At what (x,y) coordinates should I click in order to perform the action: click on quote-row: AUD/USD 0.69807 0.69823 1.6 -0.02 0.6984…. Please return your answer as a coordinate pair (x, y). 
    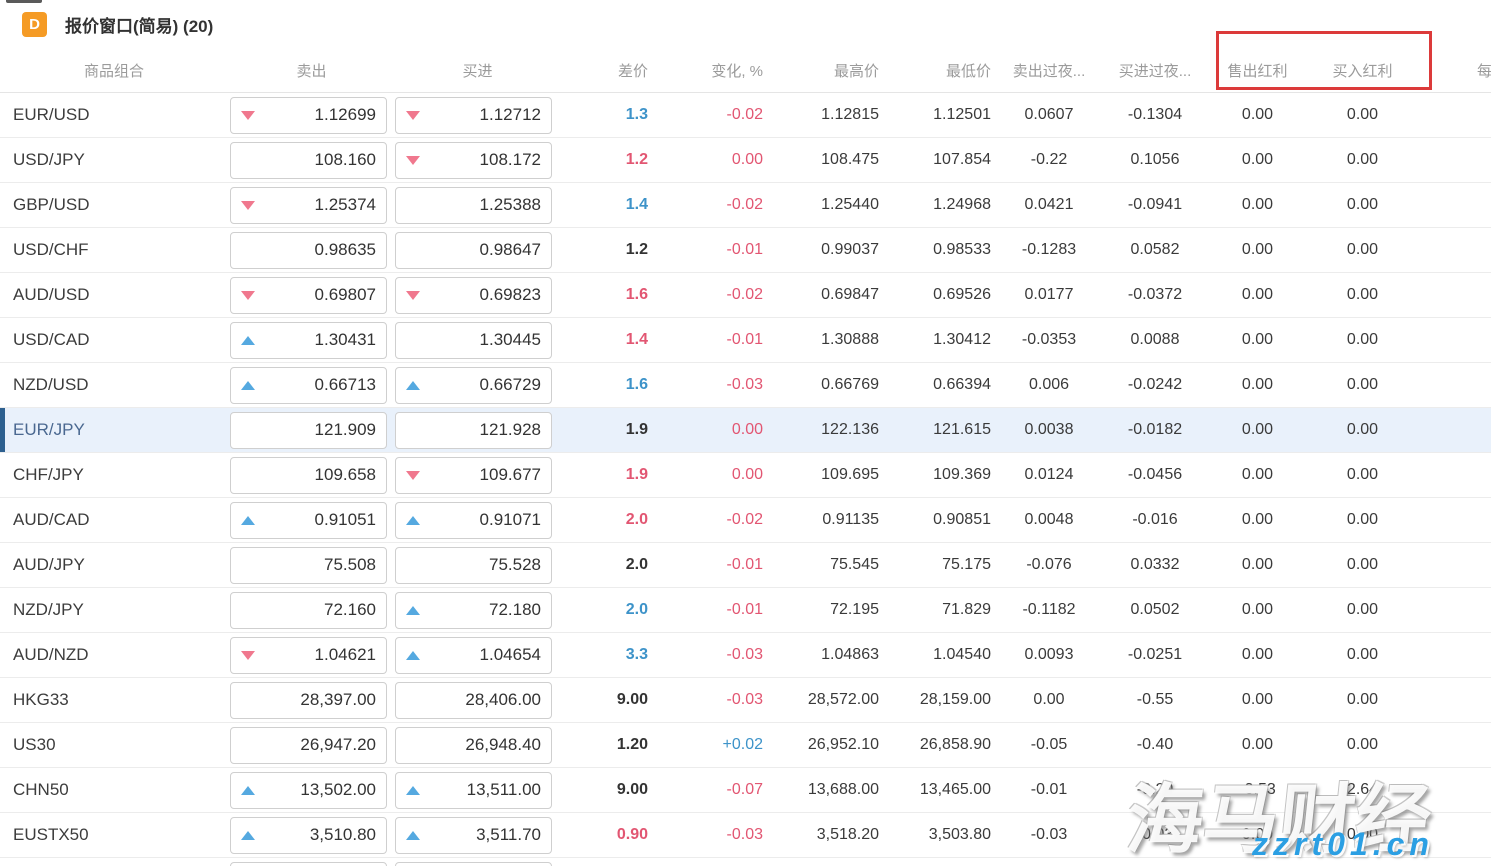
    Looking at the image, I should click on (745, 295).